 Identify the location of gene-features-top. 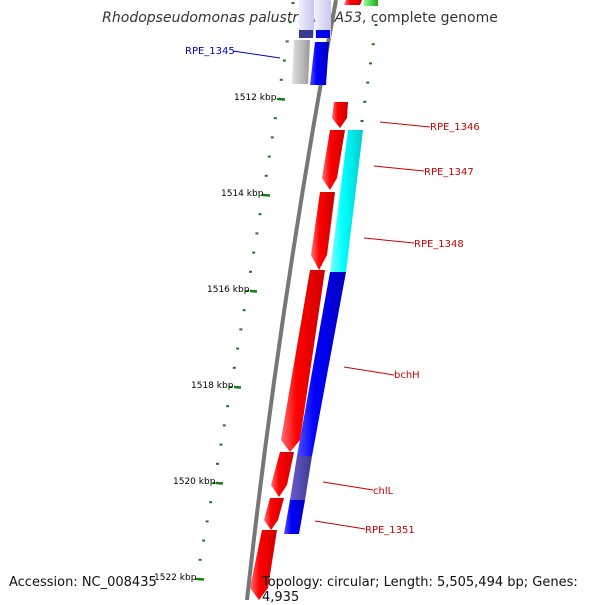
(335, 42).